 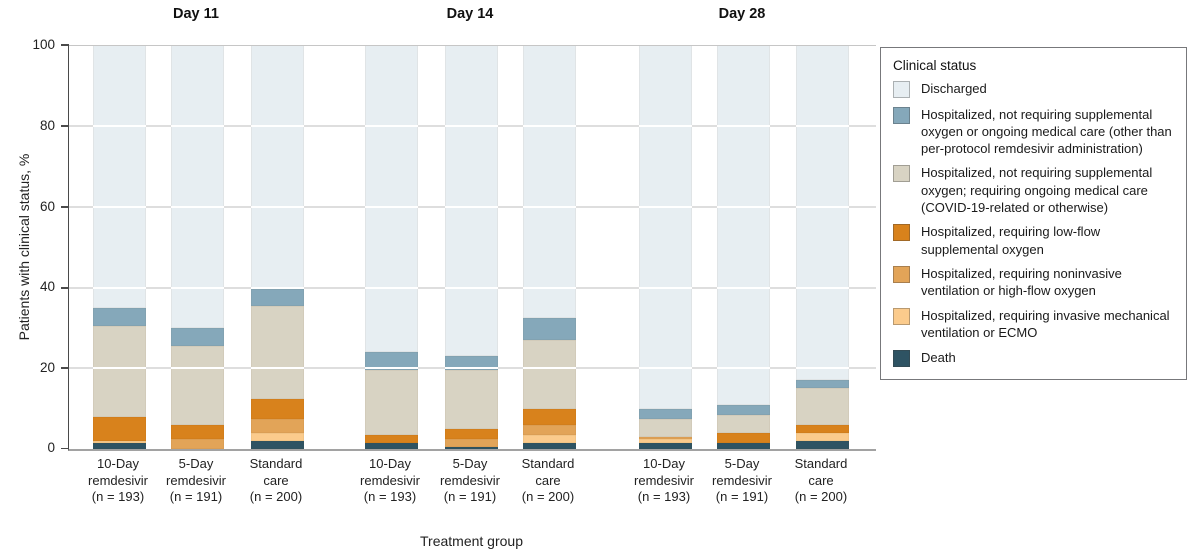 What do you see at coordinates (742, 14) in the screenshot?
I see `day-label-28: Day 28` at bounding box center [742, 14].